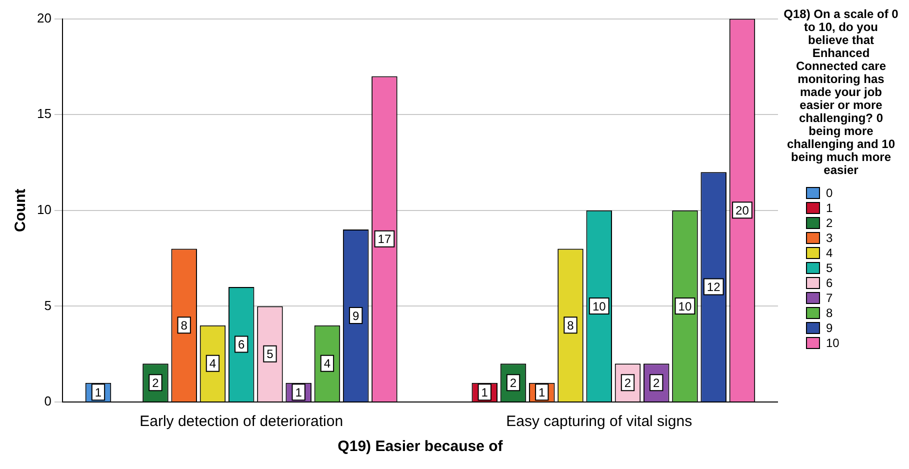  Describe the element at coordinates (242, 421) in the screenshot. I see `x-tick-label: Early detection of deterioration` at that location.